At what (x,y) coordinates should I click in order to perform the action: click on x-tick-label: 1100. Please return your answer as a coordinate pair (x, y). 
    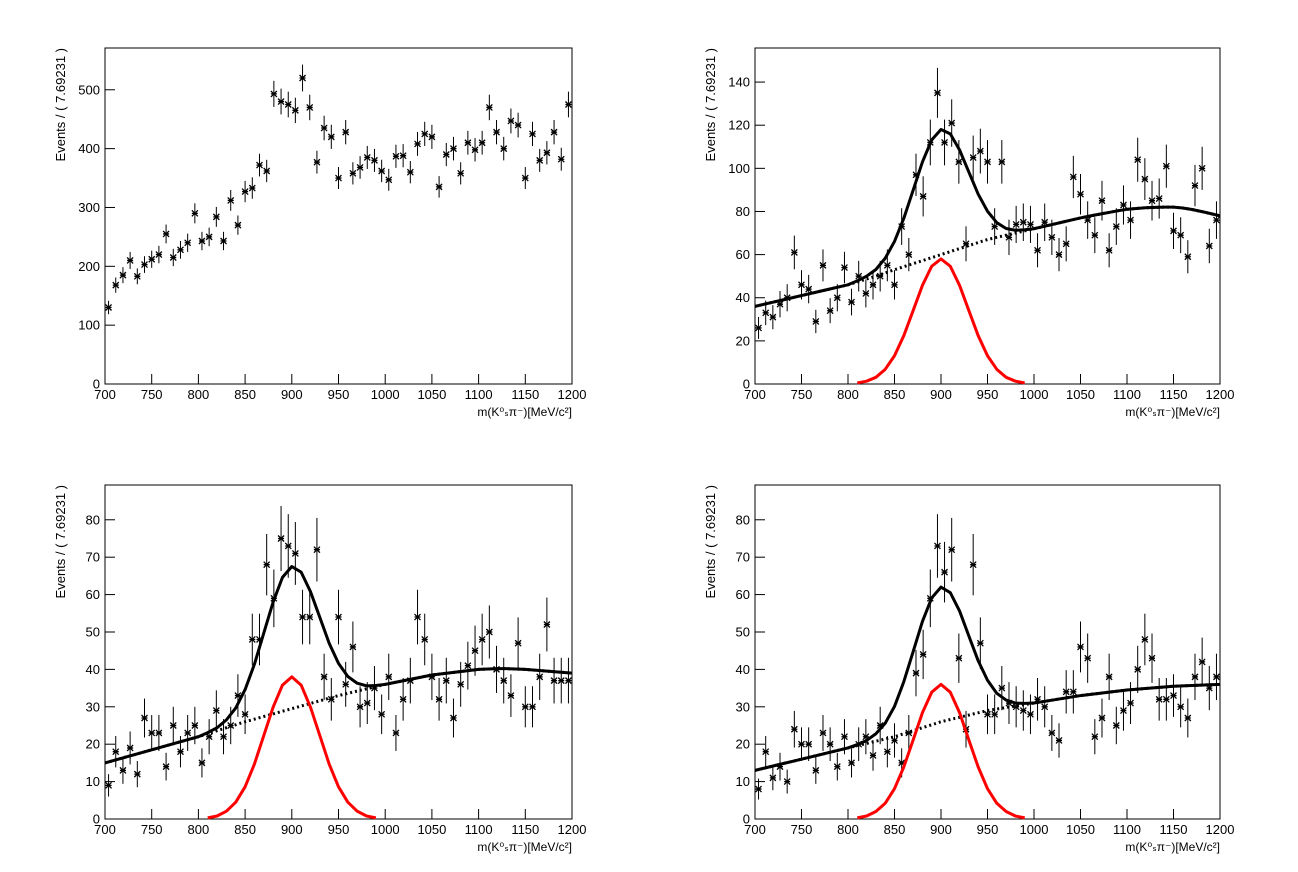
    Looking at the image, I should click on (1127, 829).